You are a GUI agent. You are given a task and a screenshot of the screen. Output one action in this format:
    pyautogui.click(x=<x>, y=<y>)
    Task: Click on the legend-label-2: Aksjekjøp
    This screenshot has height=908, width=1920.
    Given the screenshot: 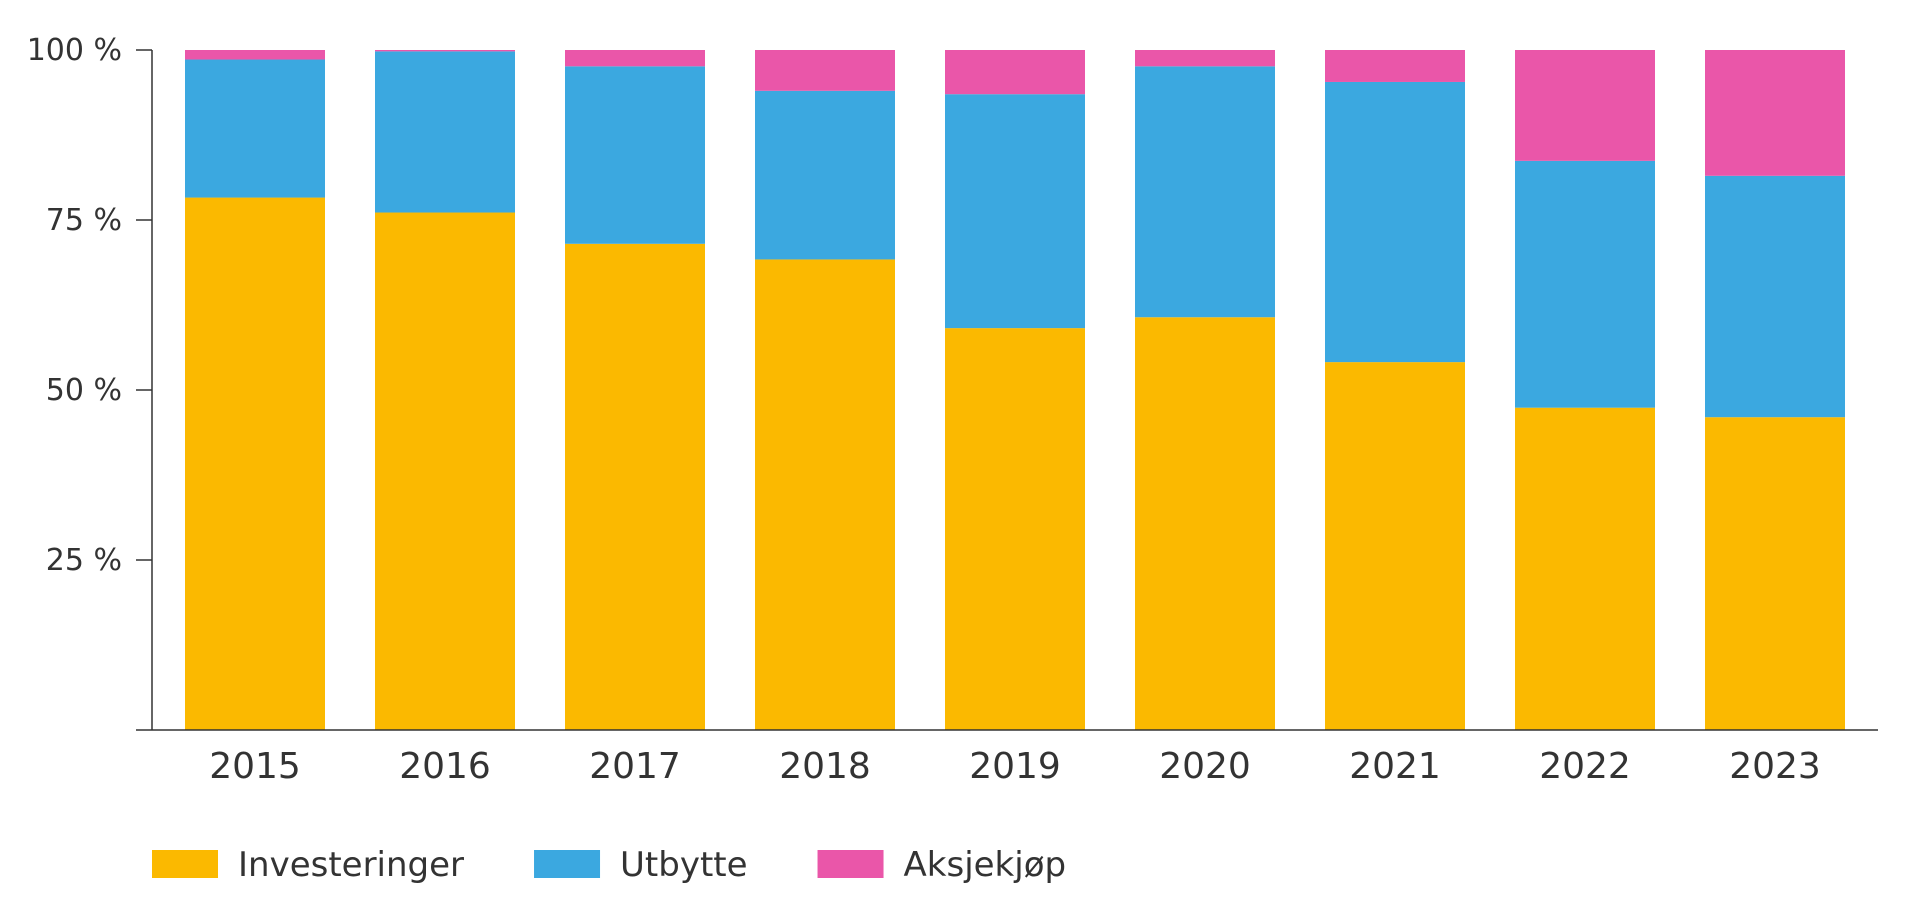 What is the action you would take?
    pyautogui.click(x=985, y=865)
    